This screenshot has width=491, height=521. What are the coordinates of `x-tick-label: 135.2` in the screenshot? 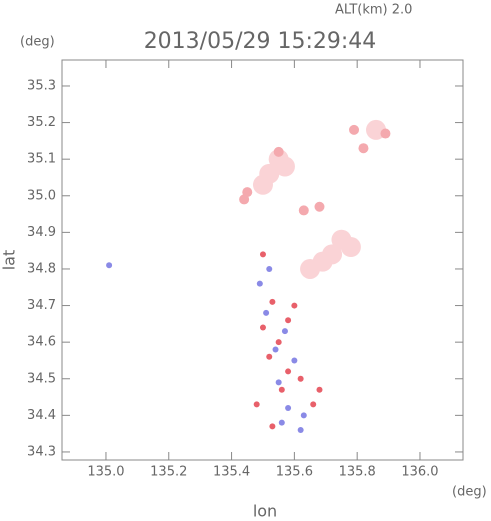 It's located at (168, 472).